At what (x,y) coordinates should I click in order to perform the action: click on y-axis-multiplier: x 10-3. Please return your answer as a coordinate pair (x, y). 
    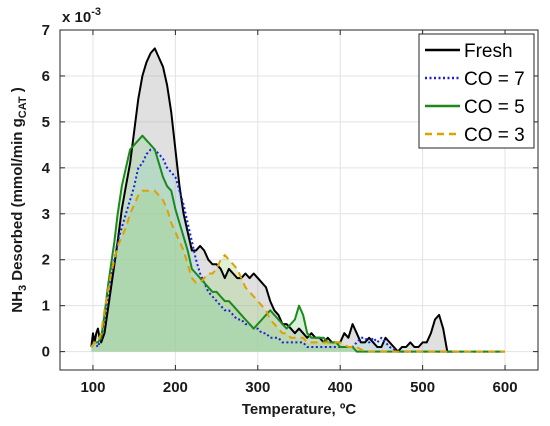
    Looking at the image, I should click on (81, 16).